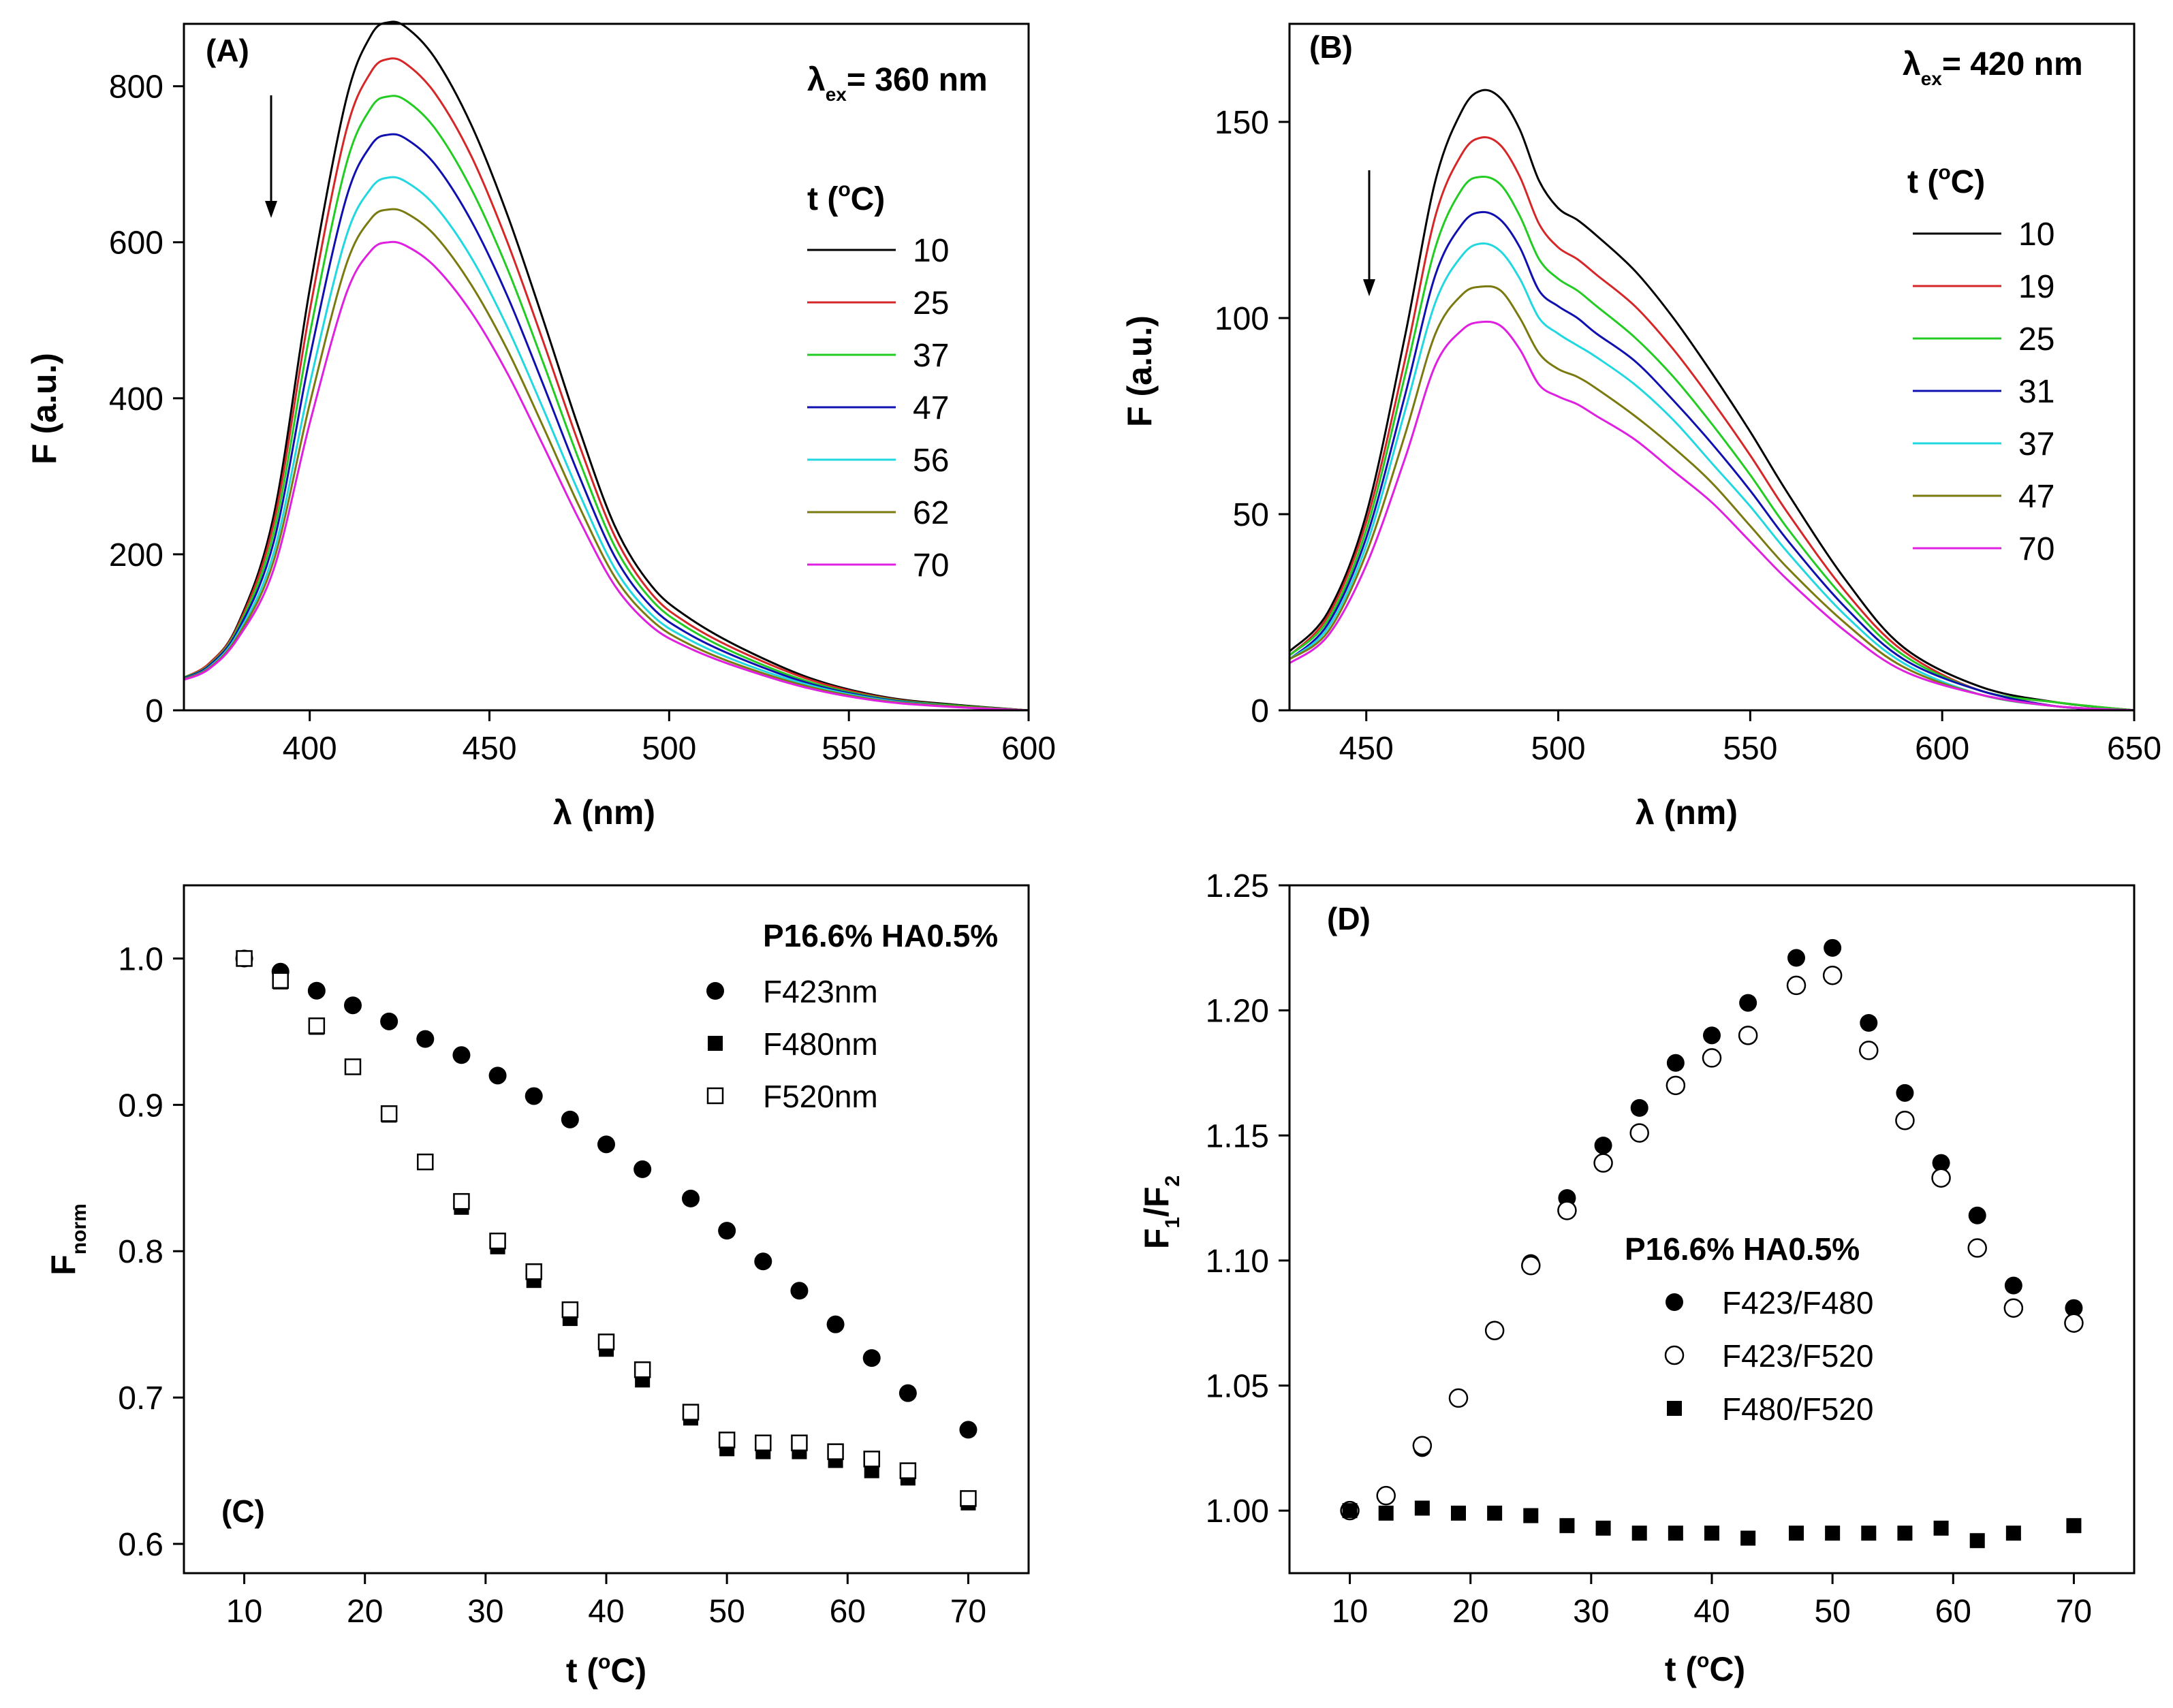  I want to click on panel-c-y-label: Fnorm, so click(67, 1240).